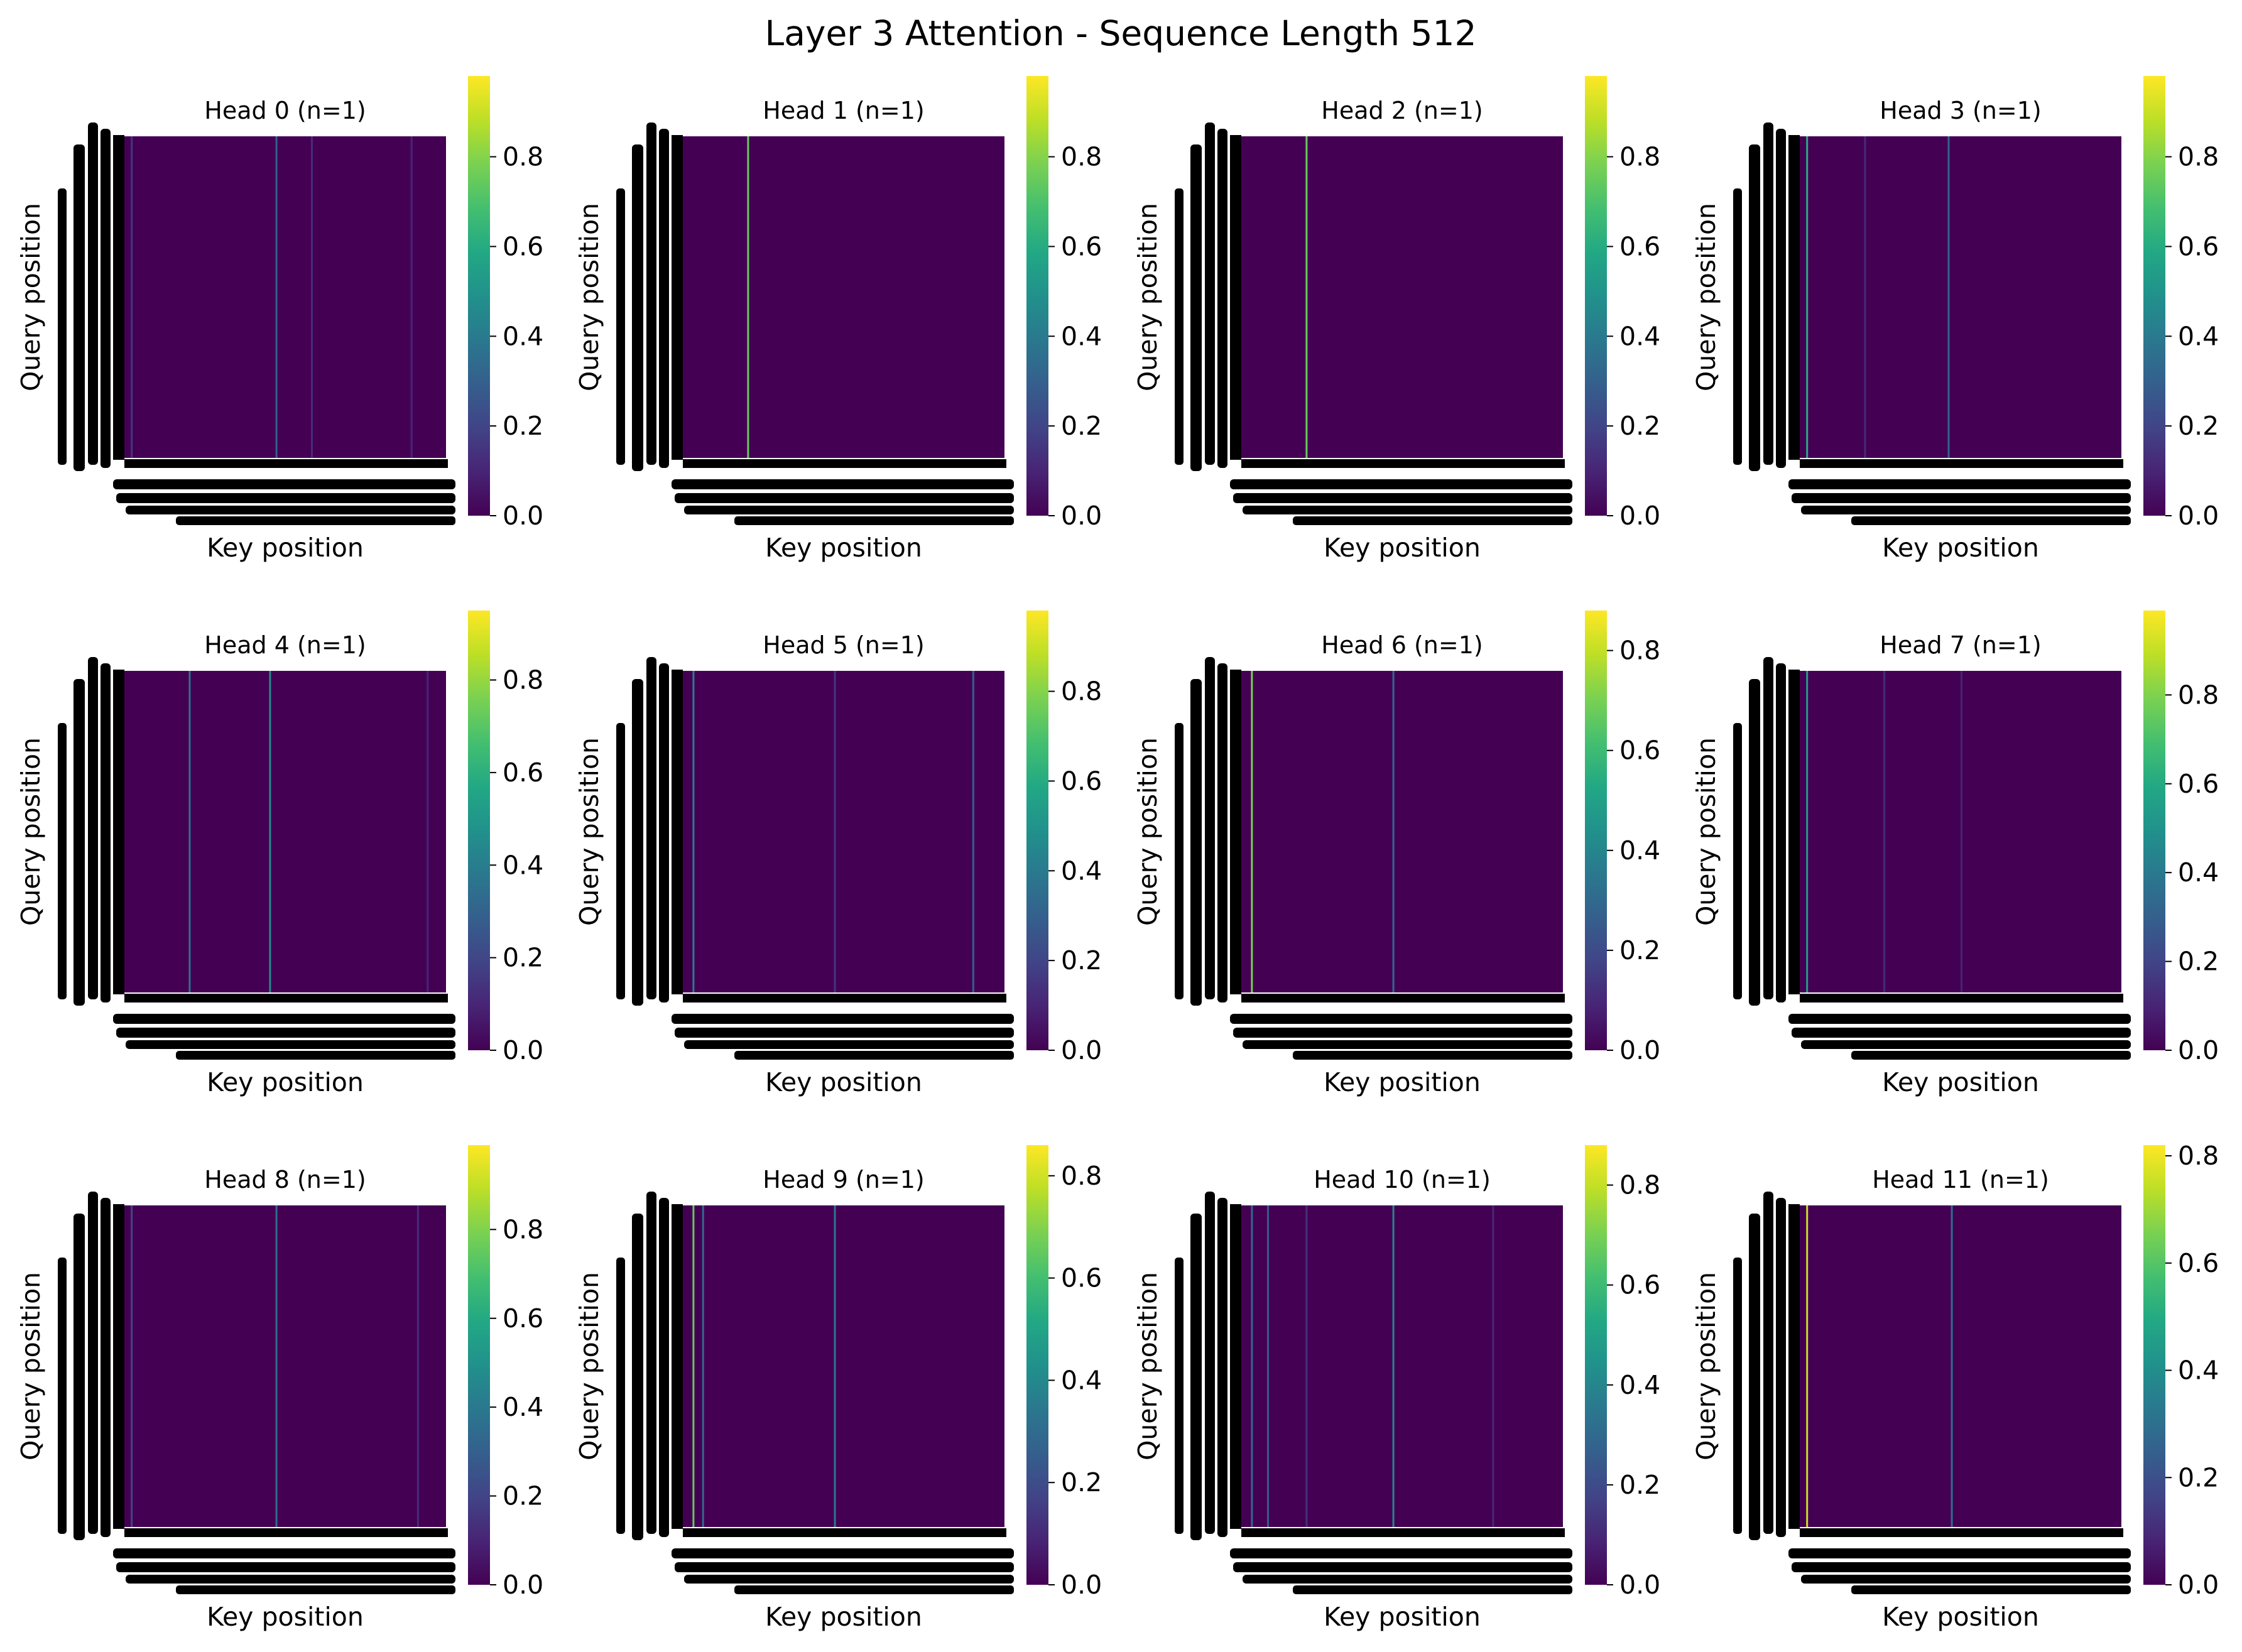 The width and height of the screenshot is (2242, 1652). What do you see at coordinates (1960, 1179) in the screenshot?
I see `panel-title: Head 11 (n=1)` at bounding box center [1960, 1179].